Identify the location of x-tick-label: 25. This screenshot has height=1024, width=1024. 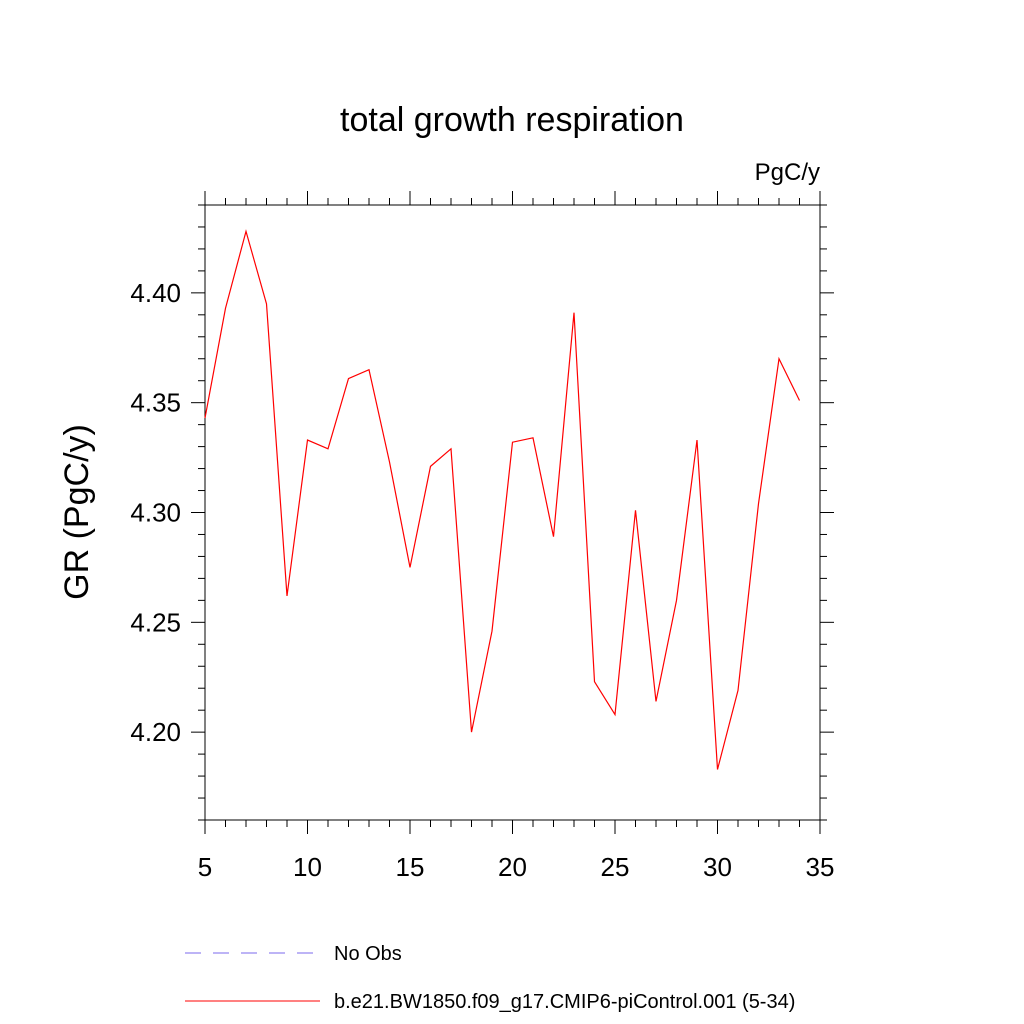
(615, 867).